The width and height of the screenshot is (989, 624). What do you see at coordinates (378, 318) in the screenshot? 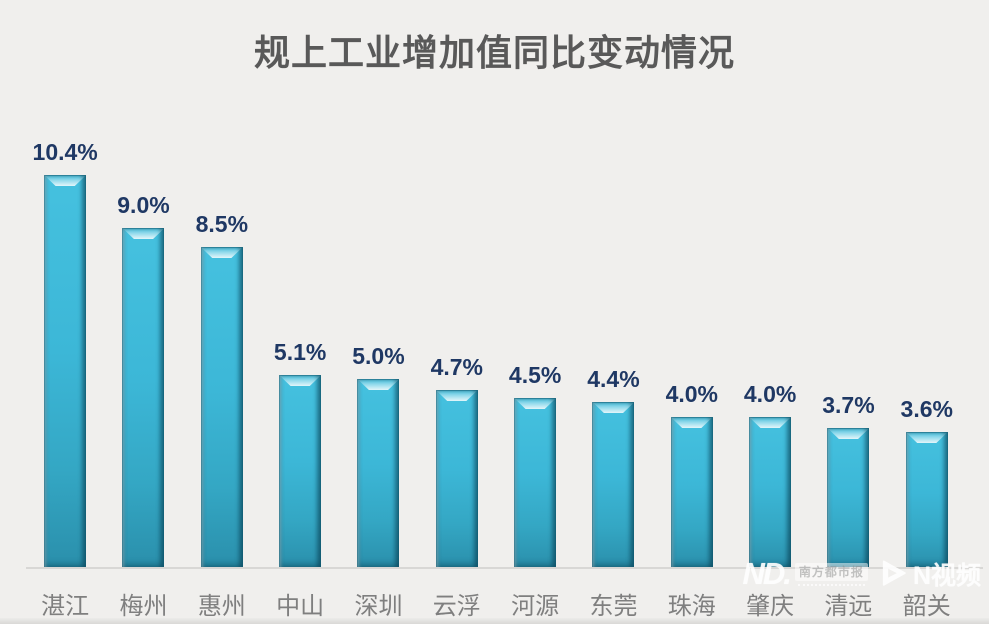
I see `bar-column: 5.0%` at bounding box center [378, 318].